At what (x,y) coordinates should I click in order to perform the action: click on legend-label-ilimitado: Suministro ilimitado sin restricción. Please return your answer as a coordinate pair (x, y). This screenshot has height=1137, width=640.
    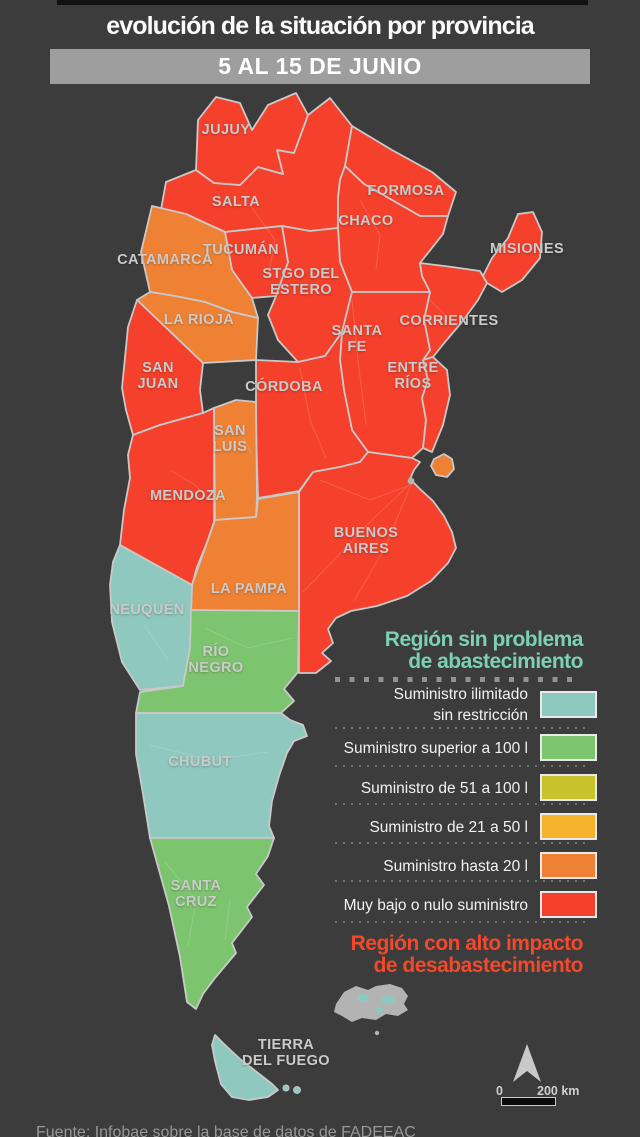
    Looking at the image, I should click on (460, 705).